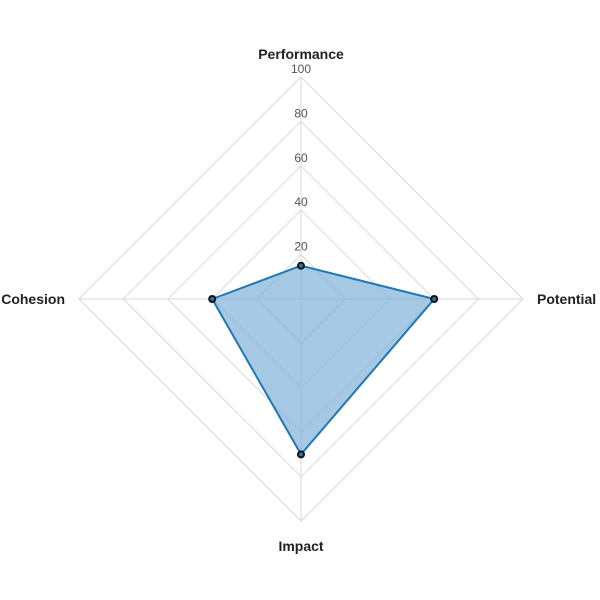 The image size is (600, 600). What do you see at coordinates (301, 247) in the screenshot?
I see `tick-label: 20` at bounding box center [301, 247].